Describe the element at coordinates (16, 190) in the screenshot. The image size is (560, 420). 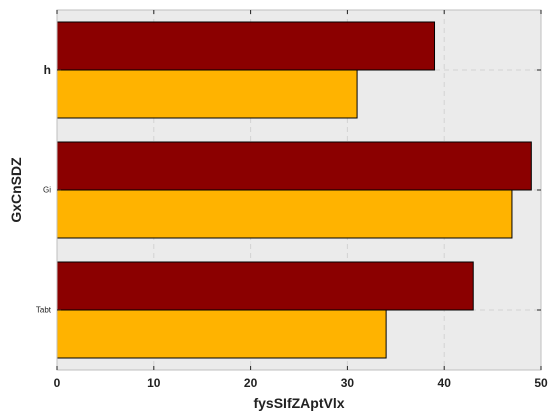
I see `y-axis-title: GxCnSDZ` at that location.